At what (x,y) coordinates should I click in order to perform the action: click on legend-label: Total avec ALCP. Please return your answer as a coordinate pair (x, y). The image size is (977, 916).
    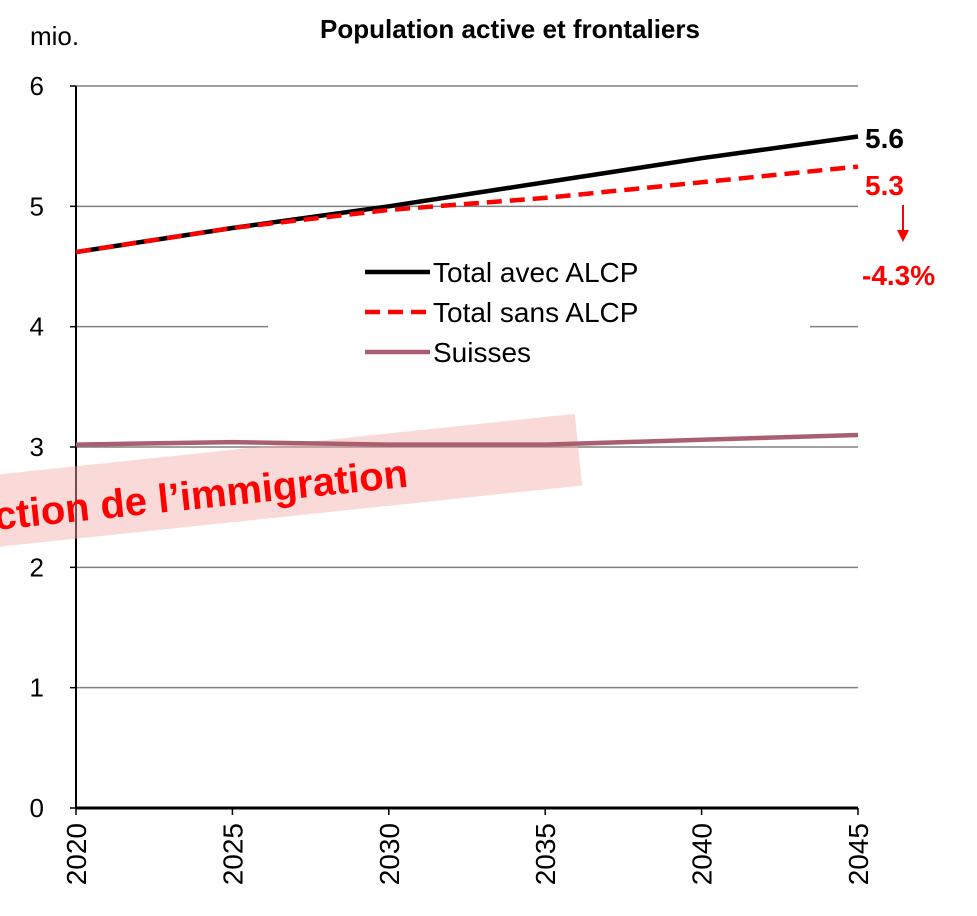
    Looking at the image, I should click on (535, 272).